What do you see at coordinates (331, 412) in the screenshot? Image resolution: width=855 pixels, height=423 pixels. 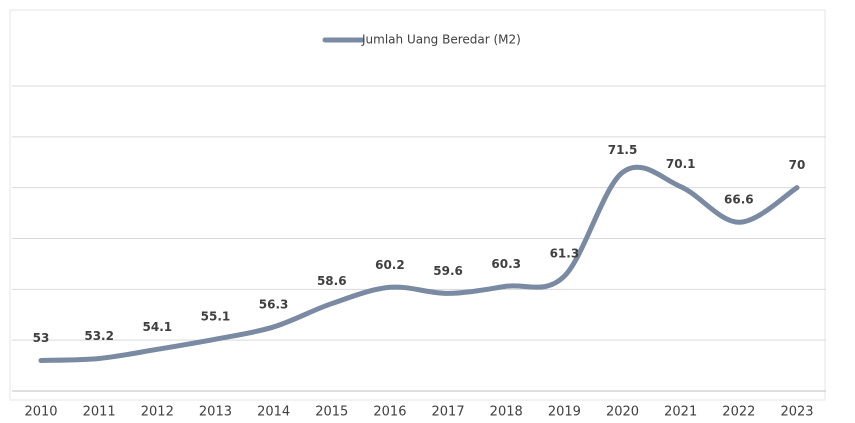 I see `x-tick-label: 2015` at bounding box center [331, 412].